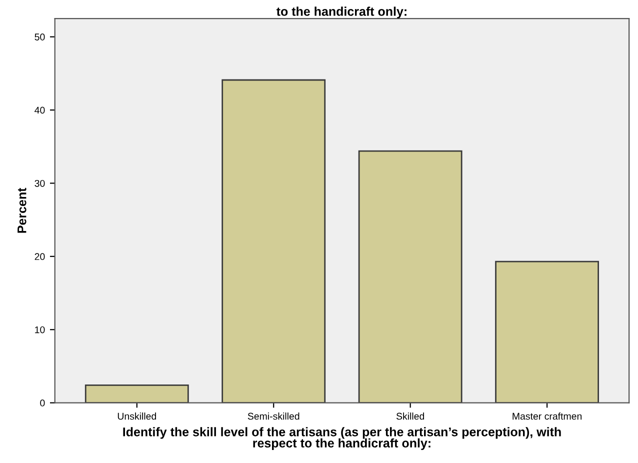 The height and width of the screenshot is (463, 638). Describe the element at coordinates (39, 37) in the screenshot. I see `y-tick-label: 50` at that location.